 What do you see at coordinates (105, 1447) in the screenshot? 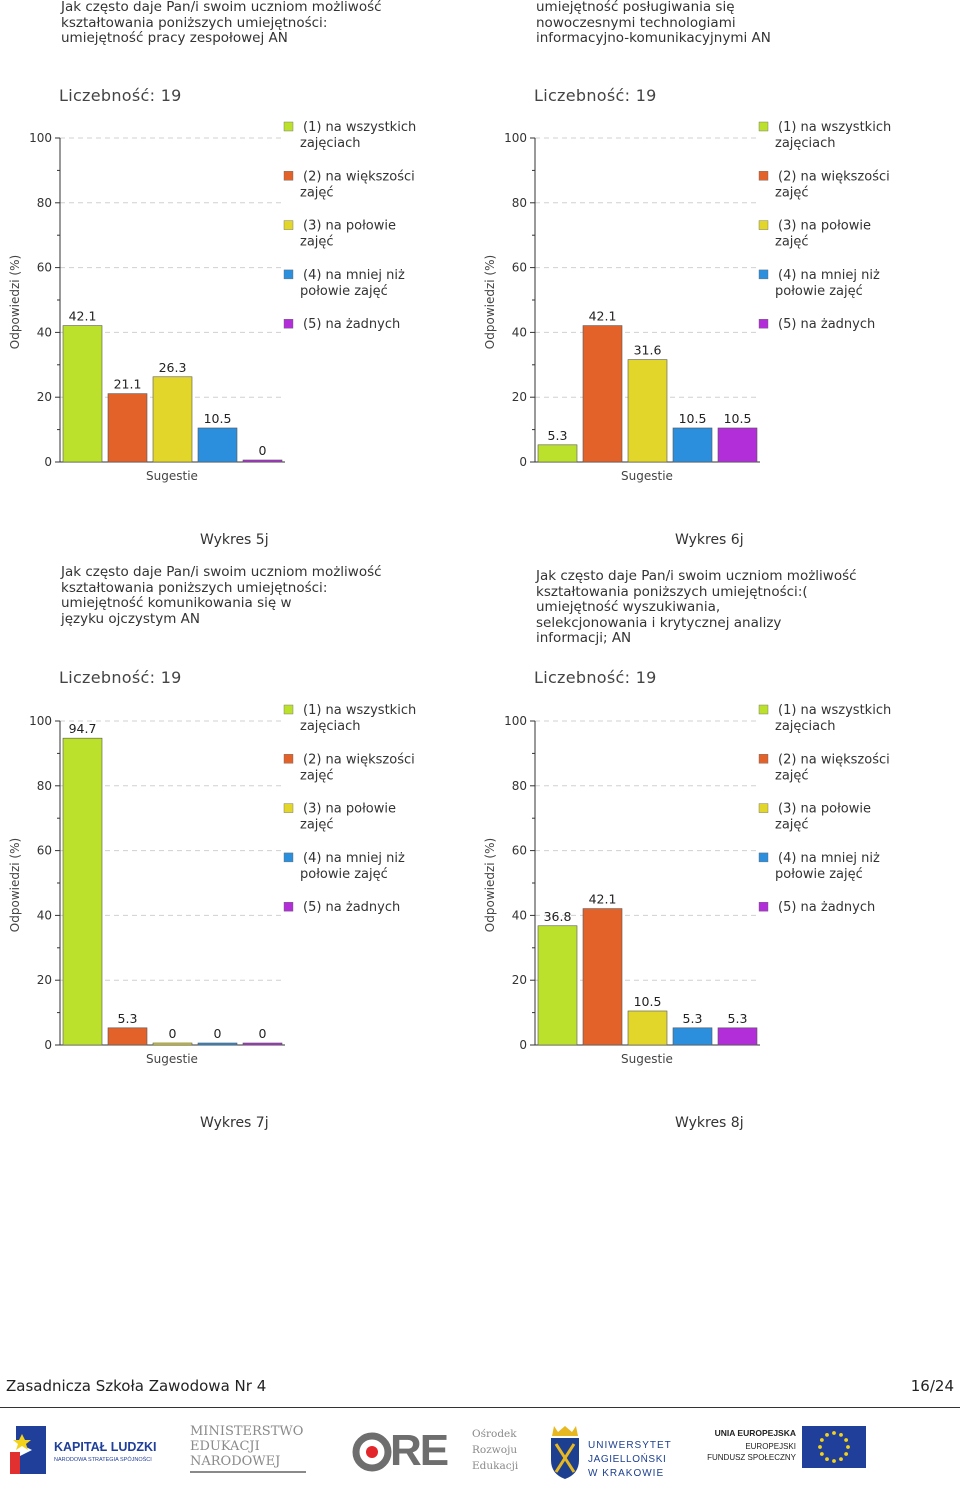
I see `kapital-ludzki-title: KAPITAŁ LUDZKI` at bounding box center [105, 1447].